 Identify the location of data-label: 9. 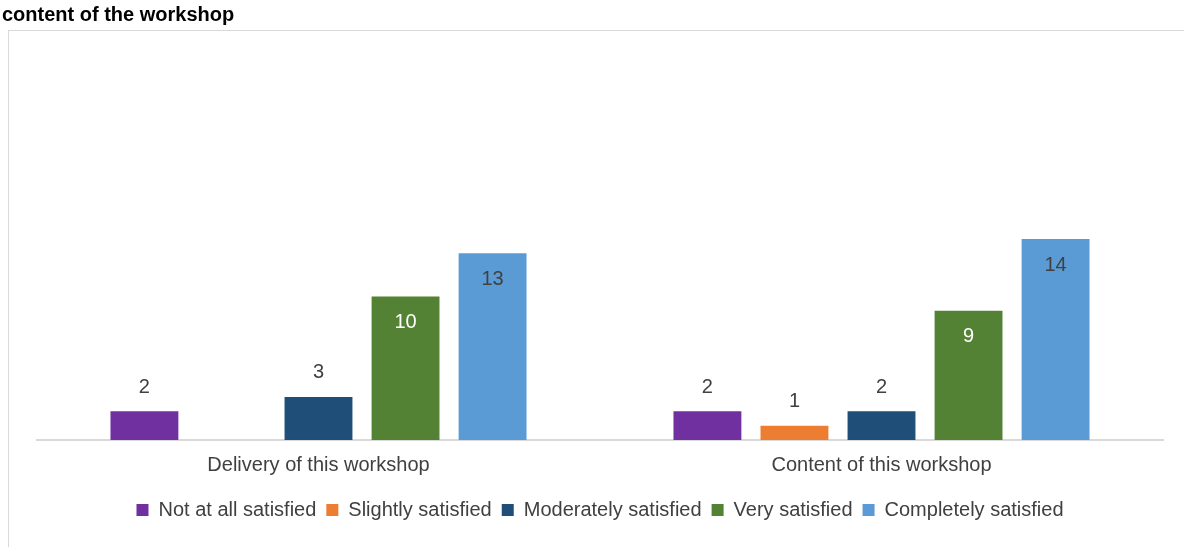
(968, 335).